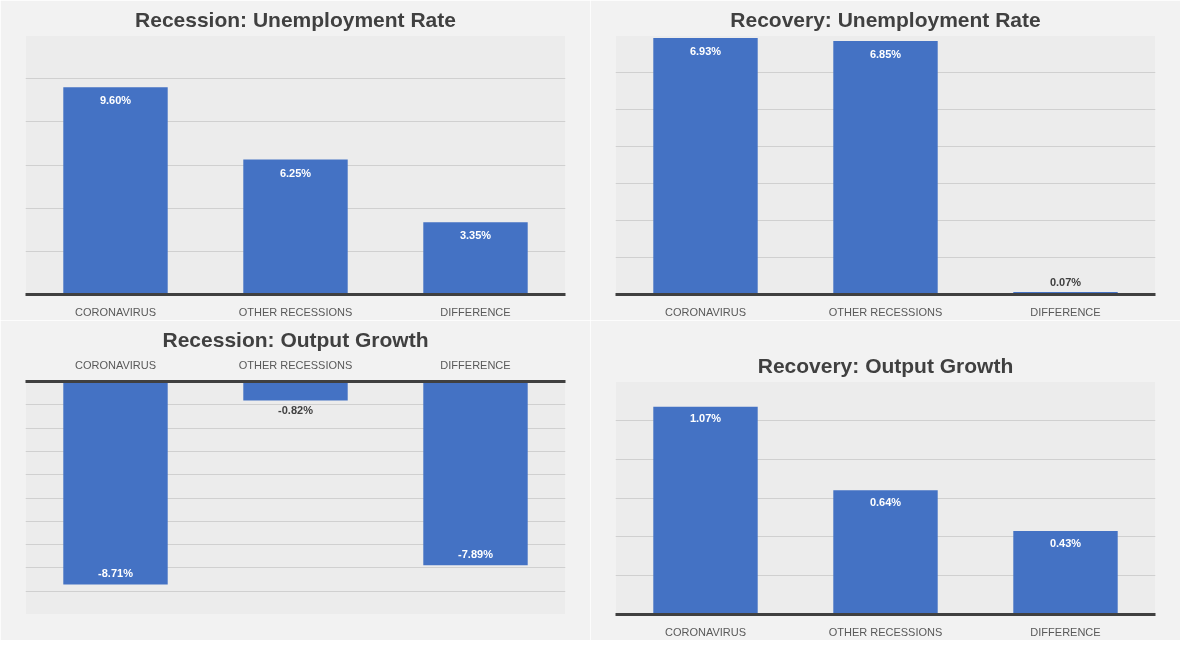 Image resolution: width=1199 pixels, height=670 pixels. Describe the element at coordinates (705, 418) in the screenshot. I see `data-label: 1.07%` at that location.